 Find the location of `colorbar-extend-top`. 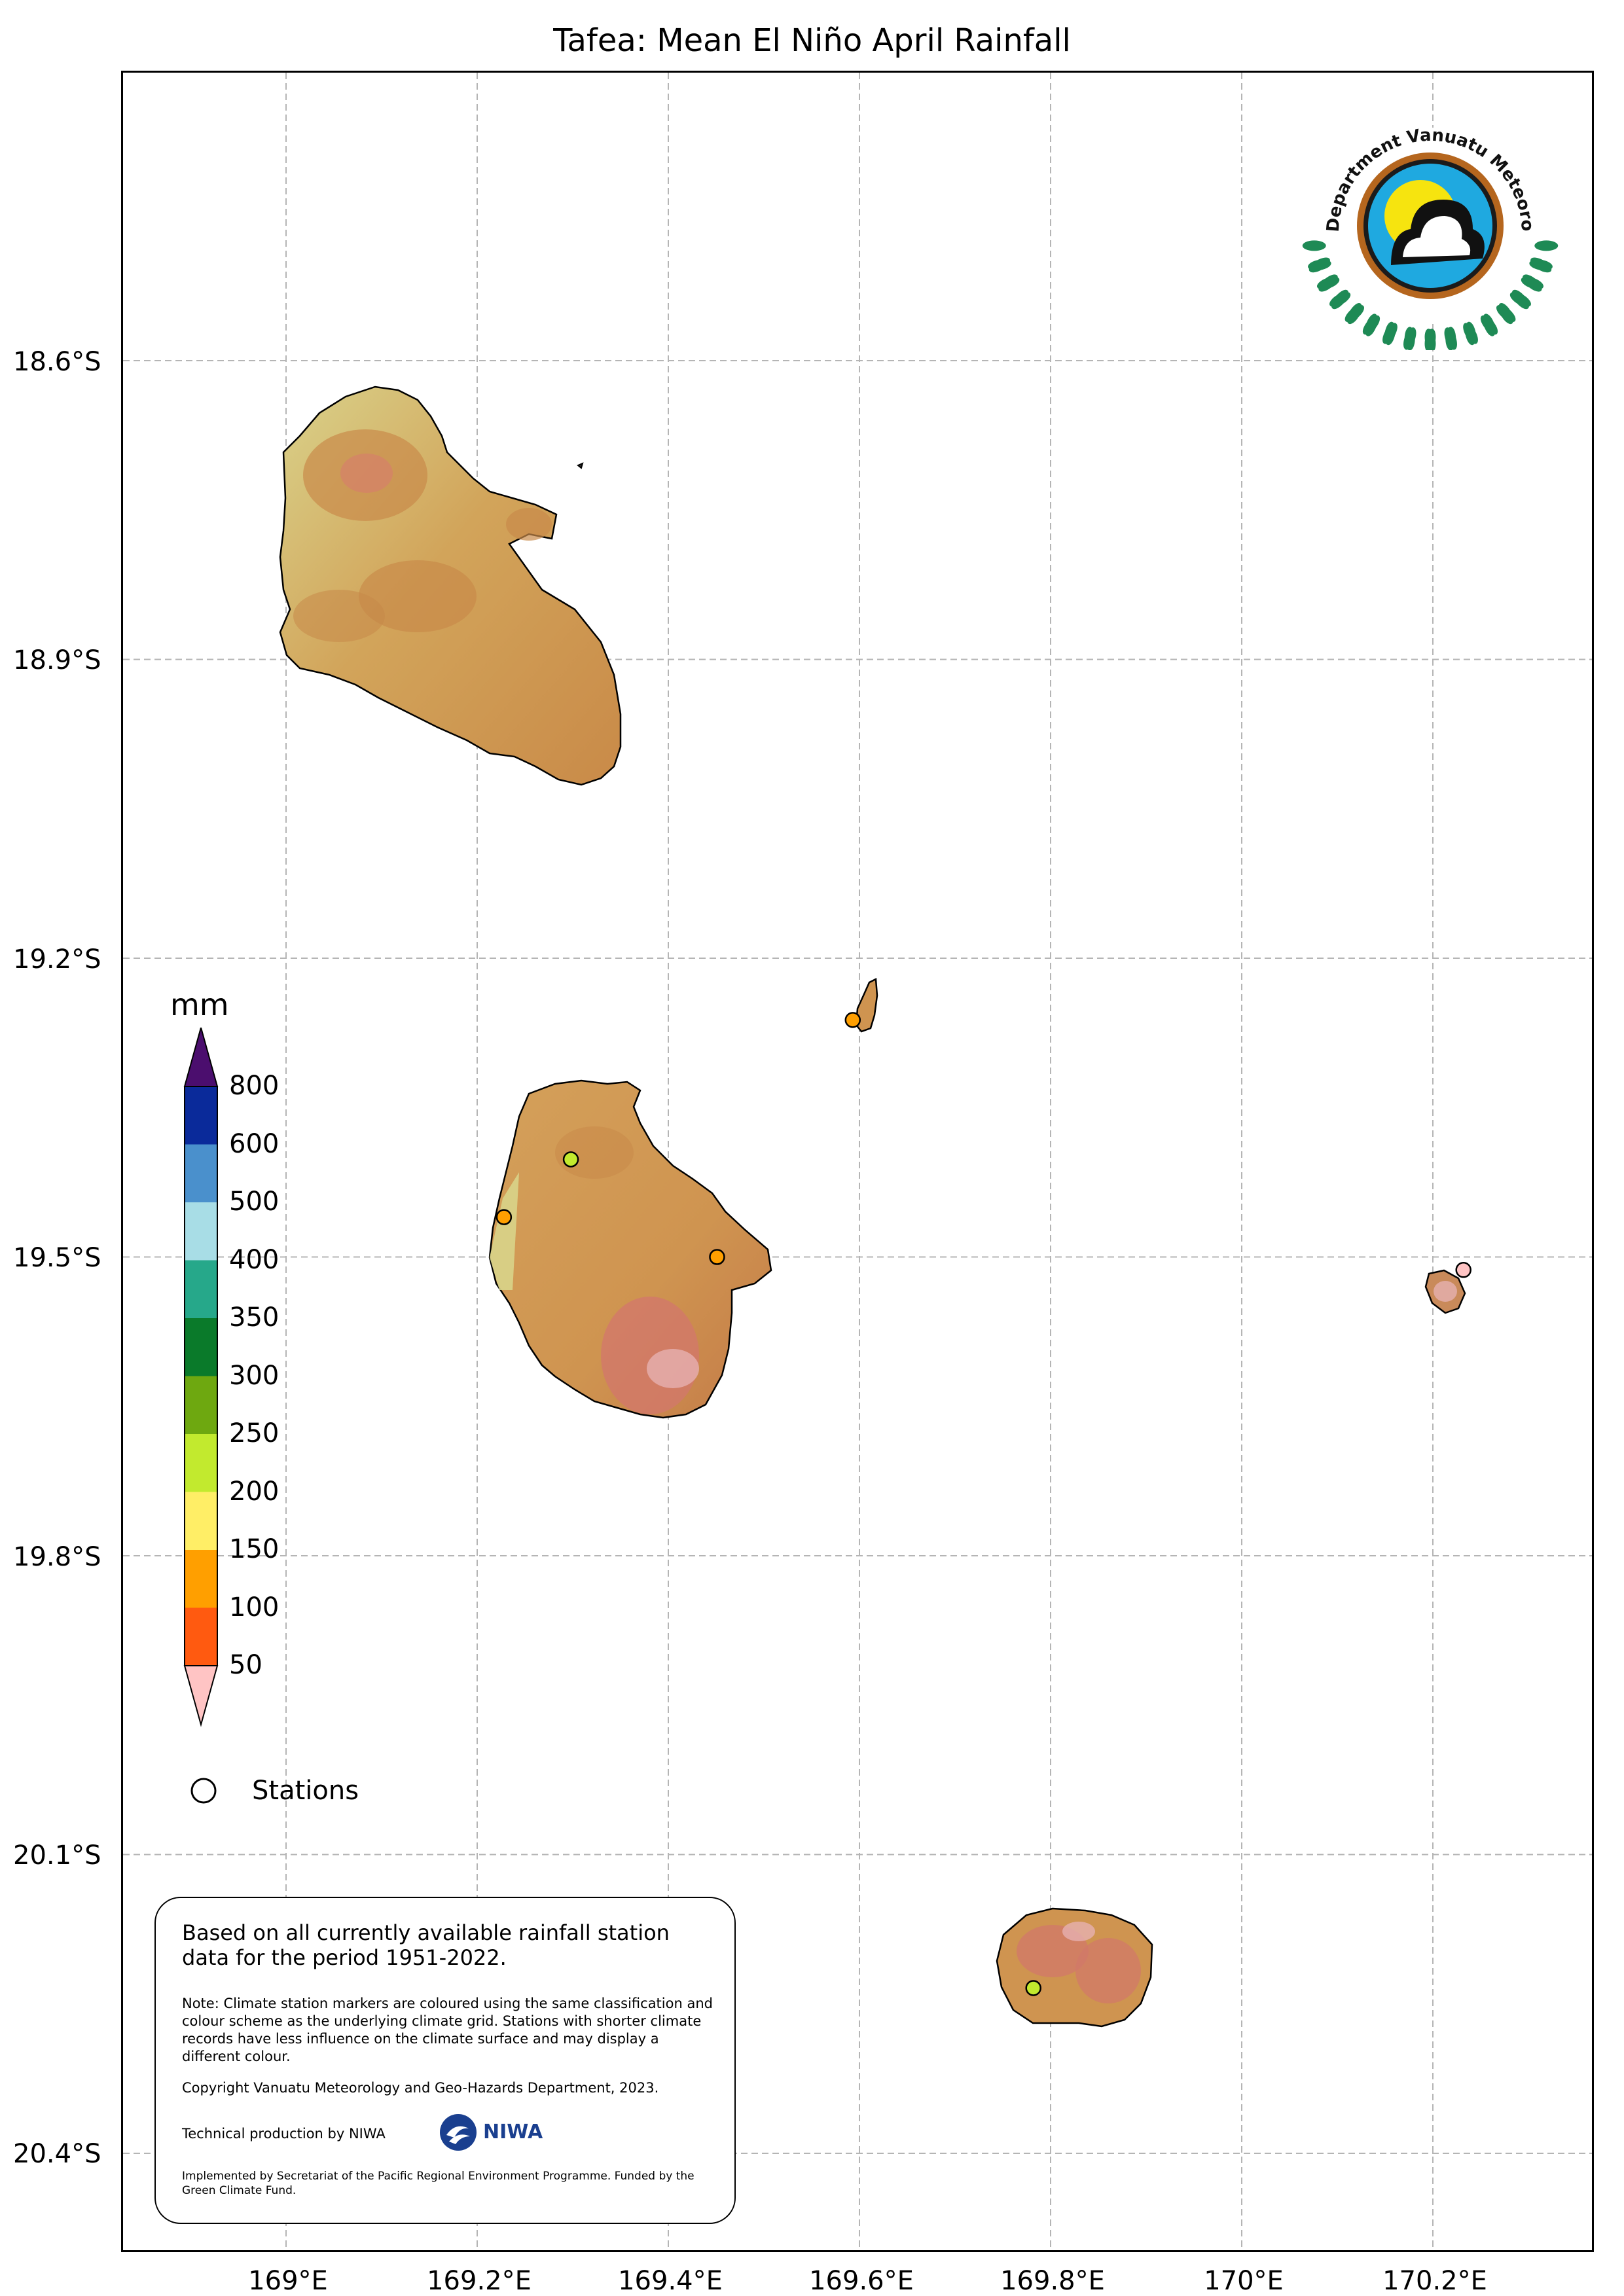

colorbar-extend-top is located at coordinates (201, 1057).